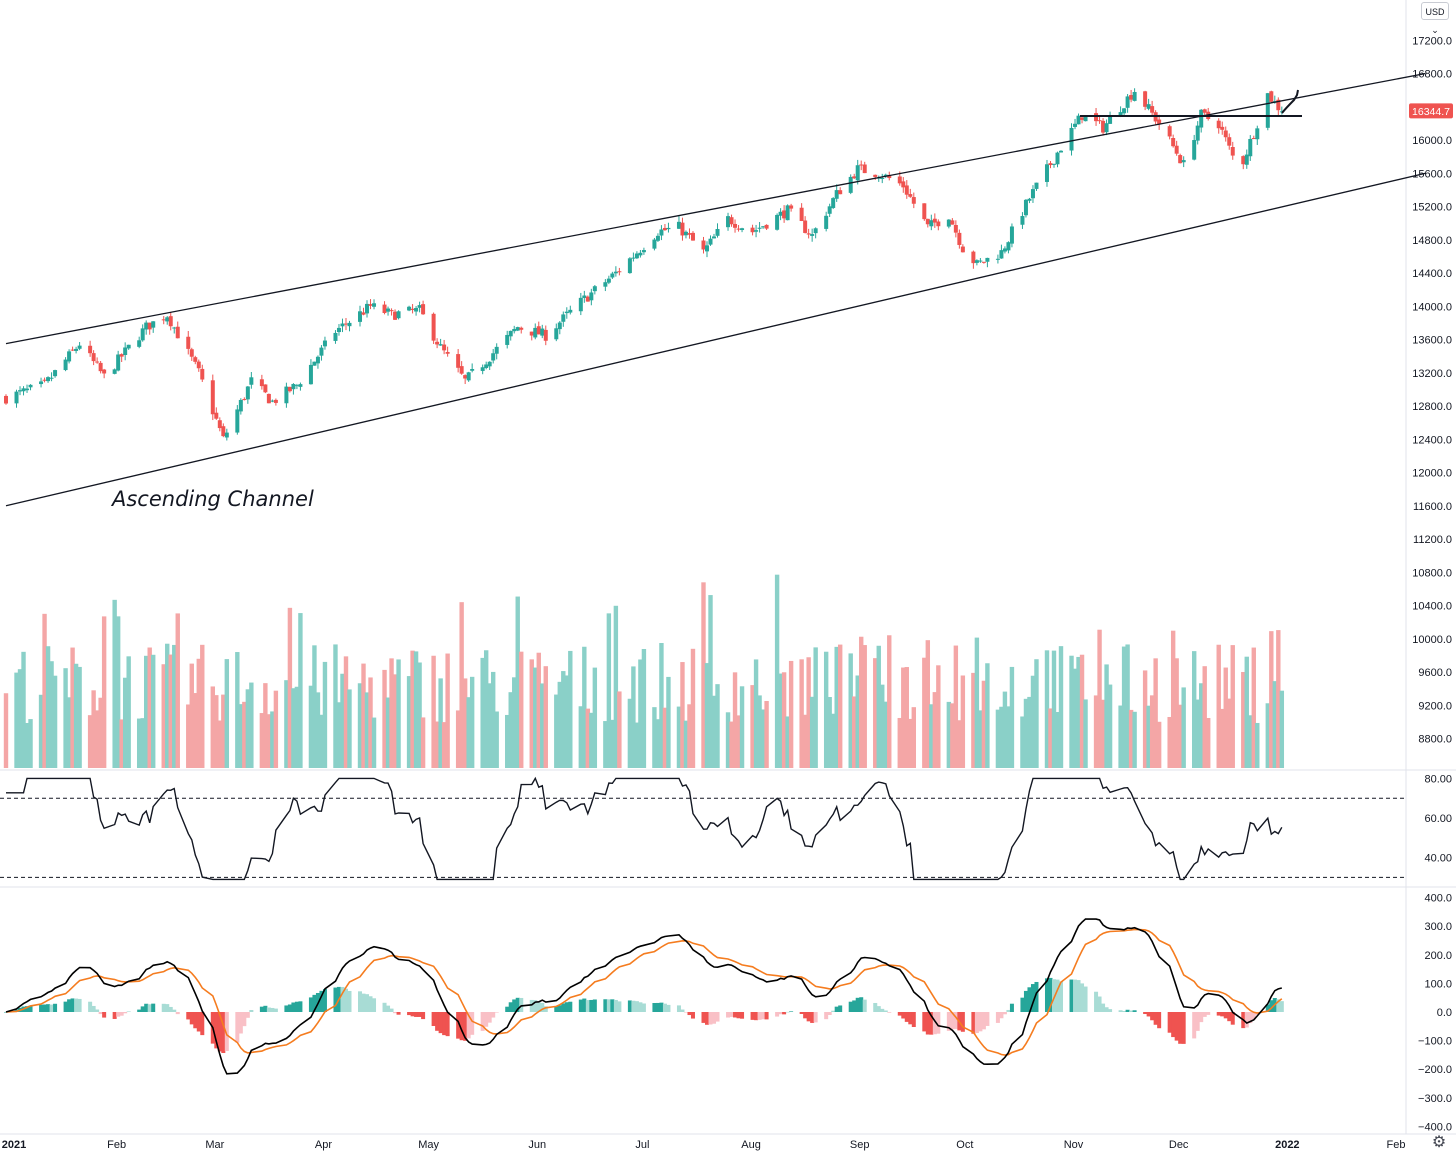  Describe the element at coordinates (1435, 18) in the screenshot. I see `currency-selector: USD ⌄` at that location.